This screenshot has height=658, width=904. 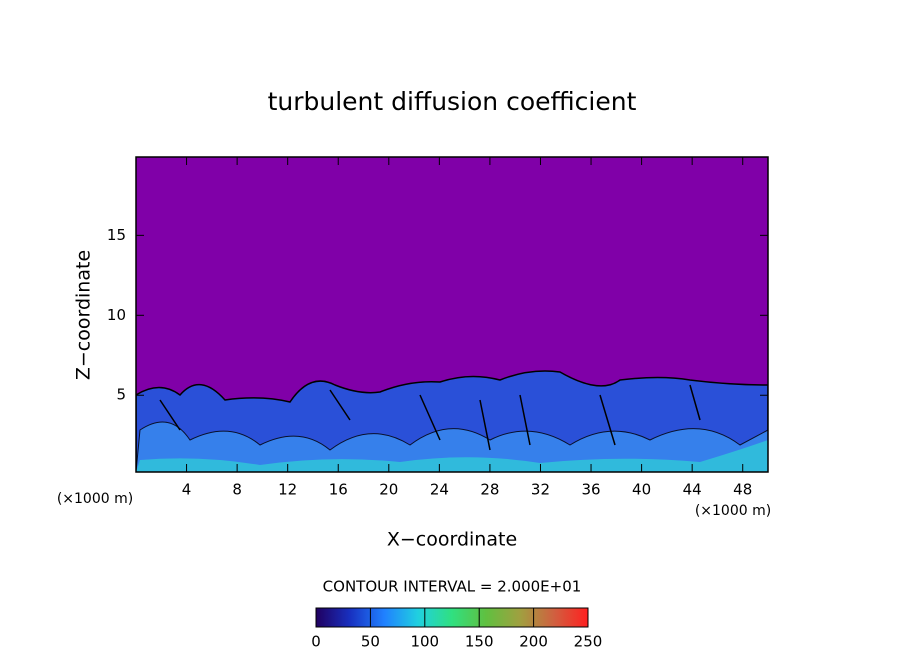 I want to click on turbulence-pattern, so click(x=452, y=421).